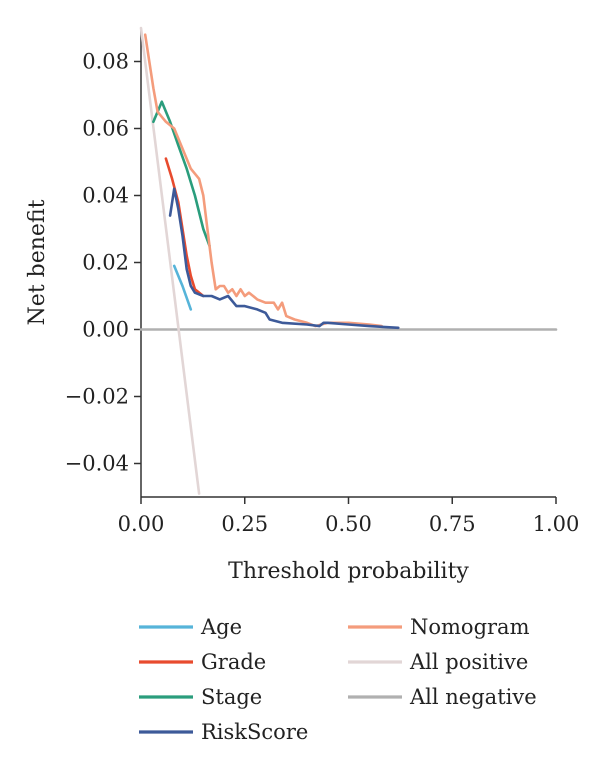 Image resolution: width=600 pixels, height=766 pixels. What do you see at coordinates (97, 464) in the screenshot?
I see `y-tick-label: −0.04` at bounding box center [97, 464].